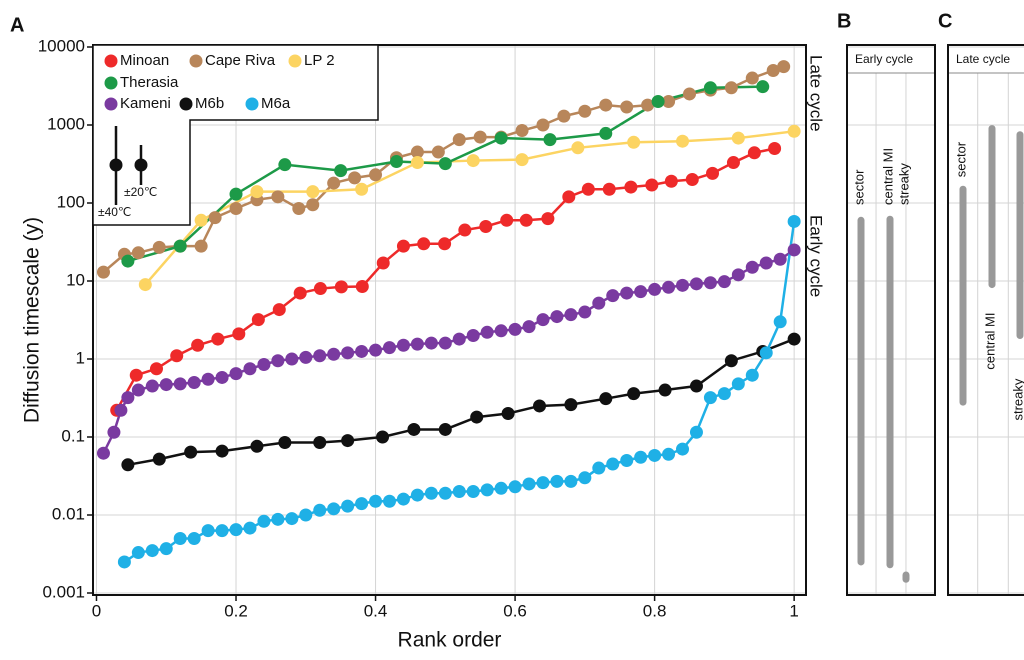 This screenshot has width=1024, height=660. What do you see at coordinates (144, 60) in the screenshot?
I see `legend-label: Minoan` at bounding box center [144, 60].